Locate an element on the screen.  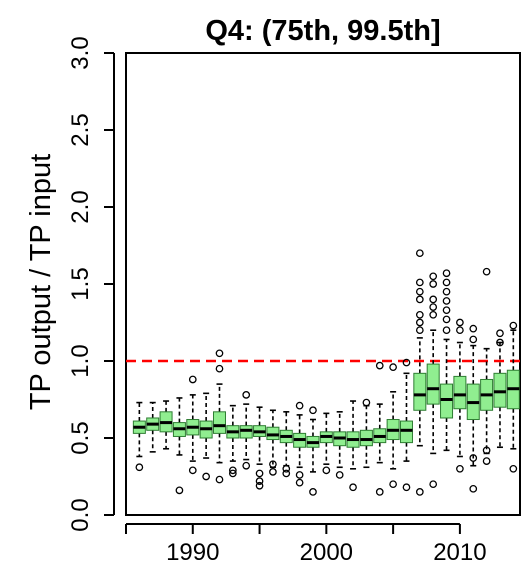
x-tick-label: 2010 is located at coordinates (459, 552).